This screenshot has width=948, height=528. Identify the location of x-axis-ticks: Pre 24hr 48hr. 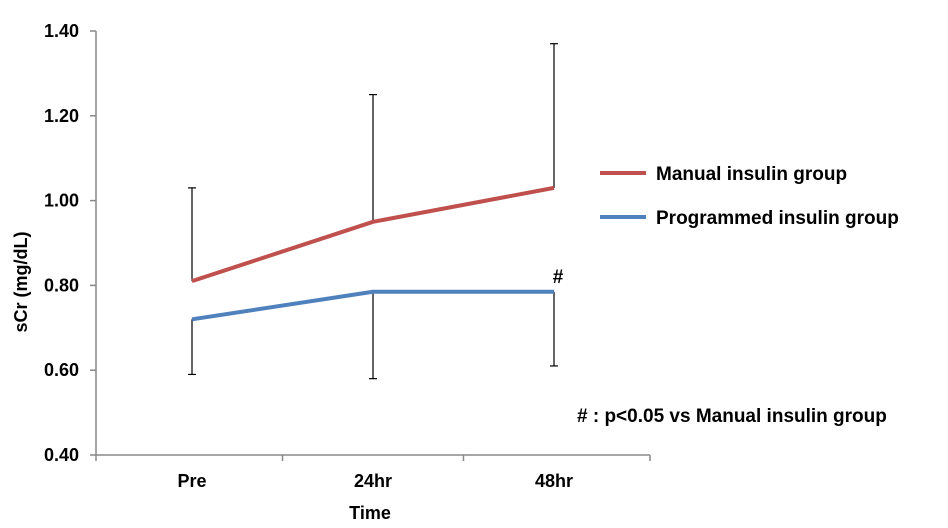
(373, 473).